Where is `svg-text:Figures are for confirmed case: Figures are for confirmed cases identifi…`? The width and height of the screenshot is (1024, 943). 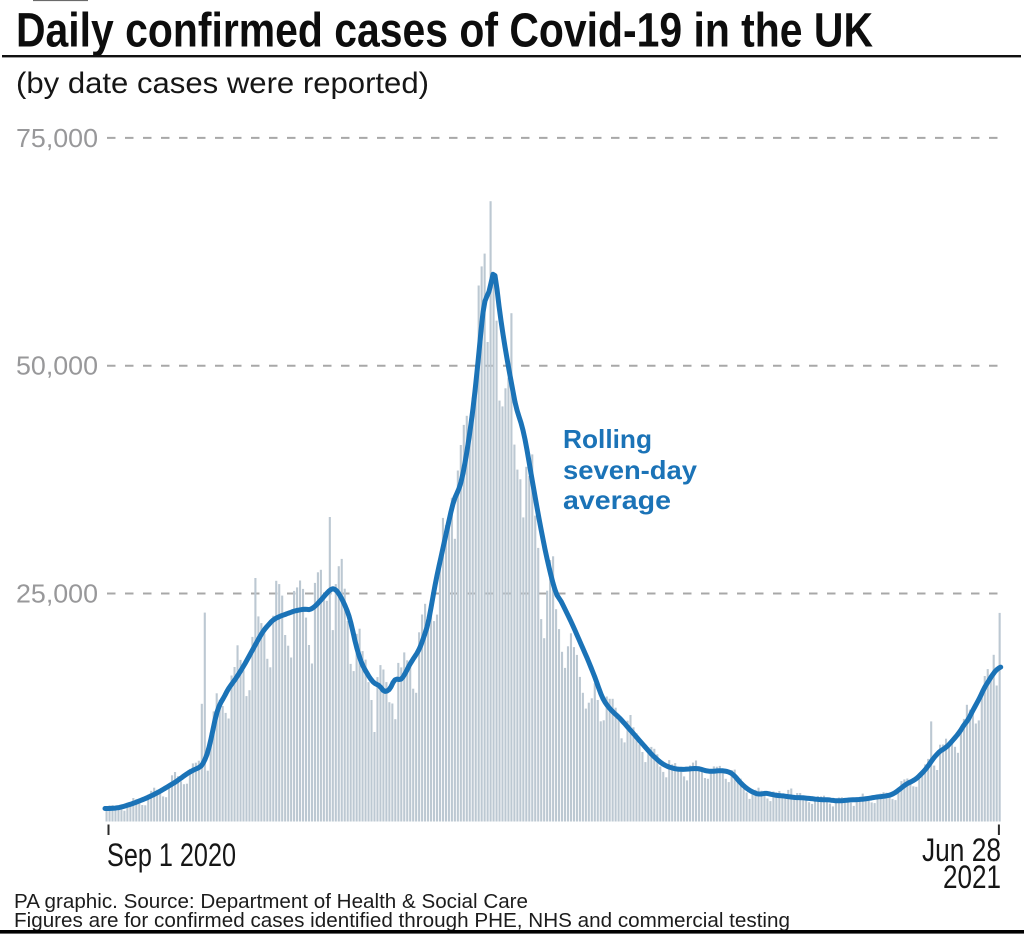
svg-text:Figures are for confirmed case: Figures are for confirmed cases identifi… is located at coordinates (402, 921).